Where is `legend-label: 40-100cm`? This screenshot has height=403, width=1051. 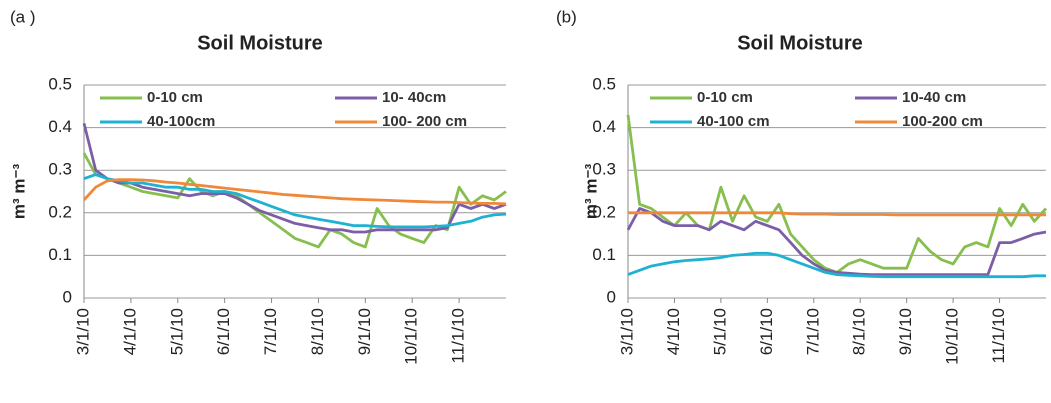
legend-label: 40-100cm is located at coordinates (181, 121).